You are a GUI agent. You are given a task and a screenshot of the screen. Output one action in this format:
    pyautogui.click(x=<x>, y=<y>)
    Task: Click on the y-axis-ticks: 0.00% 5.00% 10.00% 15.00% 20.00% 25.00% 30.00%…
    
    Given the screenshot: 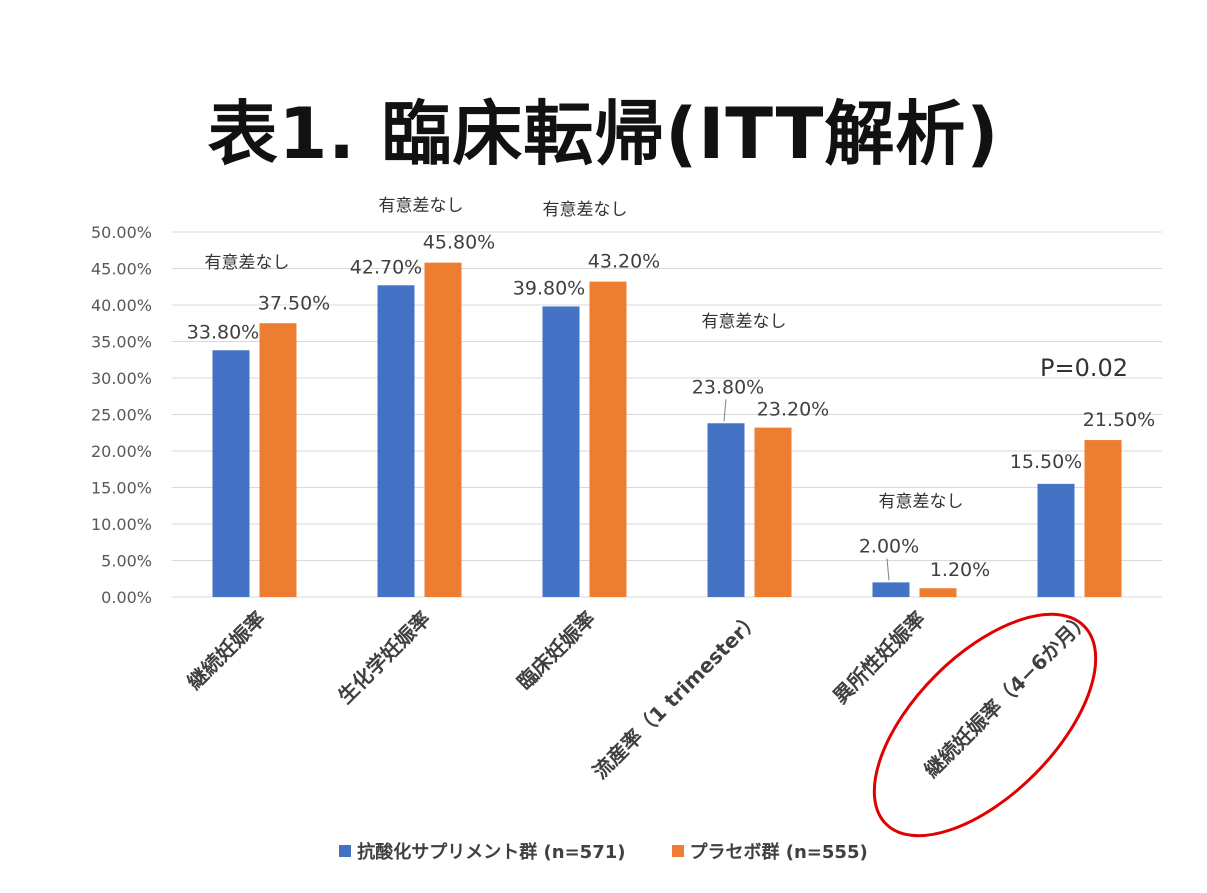 What is the action you would take?
    pyautogui.click(x=121, y=415)
    